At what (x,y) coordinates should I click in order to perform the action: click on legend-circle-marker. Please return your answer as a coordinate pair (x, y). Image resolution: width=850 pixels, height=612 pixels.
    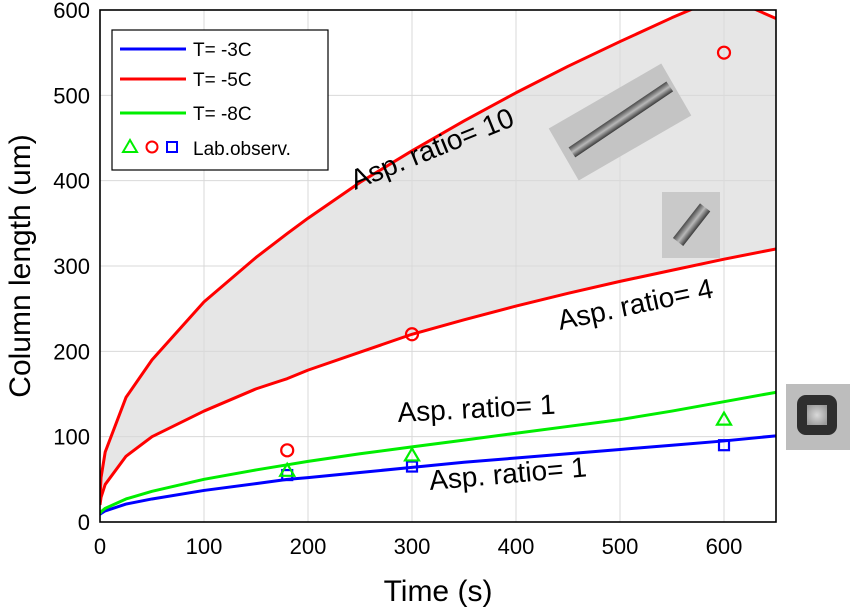
    Looking at the image, I should click on (152, 147).